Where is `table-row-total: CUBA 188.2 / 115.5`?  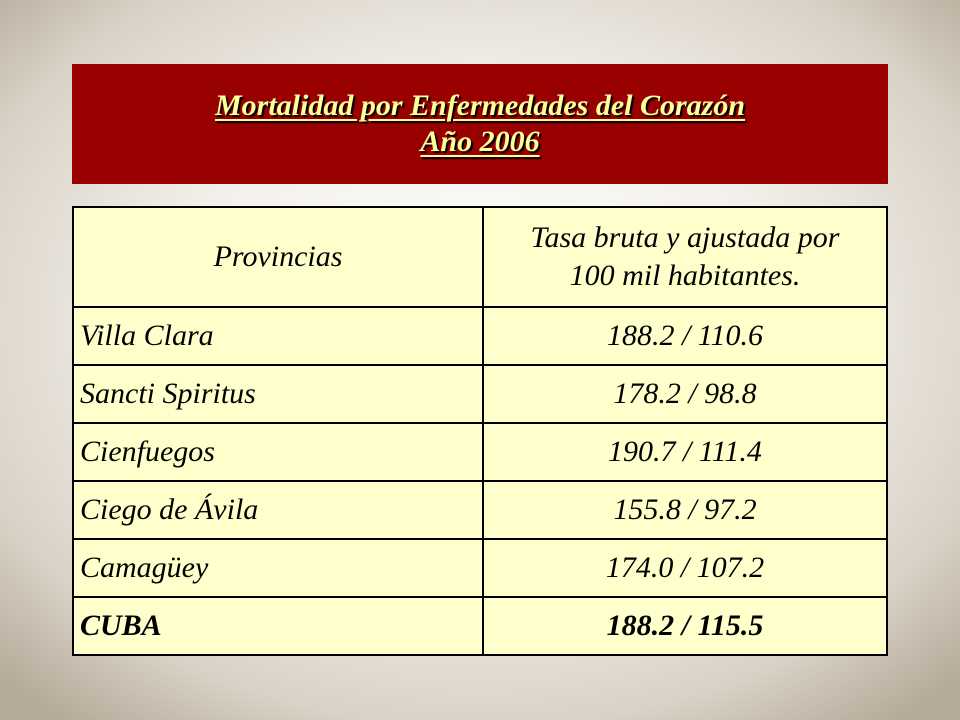
table-row-total: CUBA 188.2 / 115.5 is located at coordinates (480, 626).